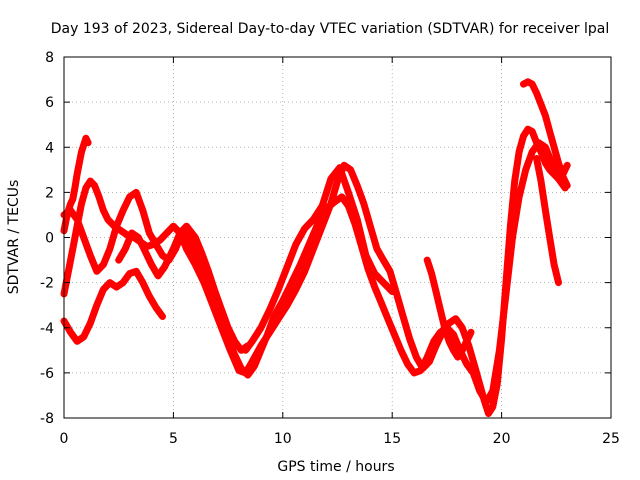 Image resolution: width=640 pixels, height=480 pixels. I want to click on trace-8-line, so click(547, 221).